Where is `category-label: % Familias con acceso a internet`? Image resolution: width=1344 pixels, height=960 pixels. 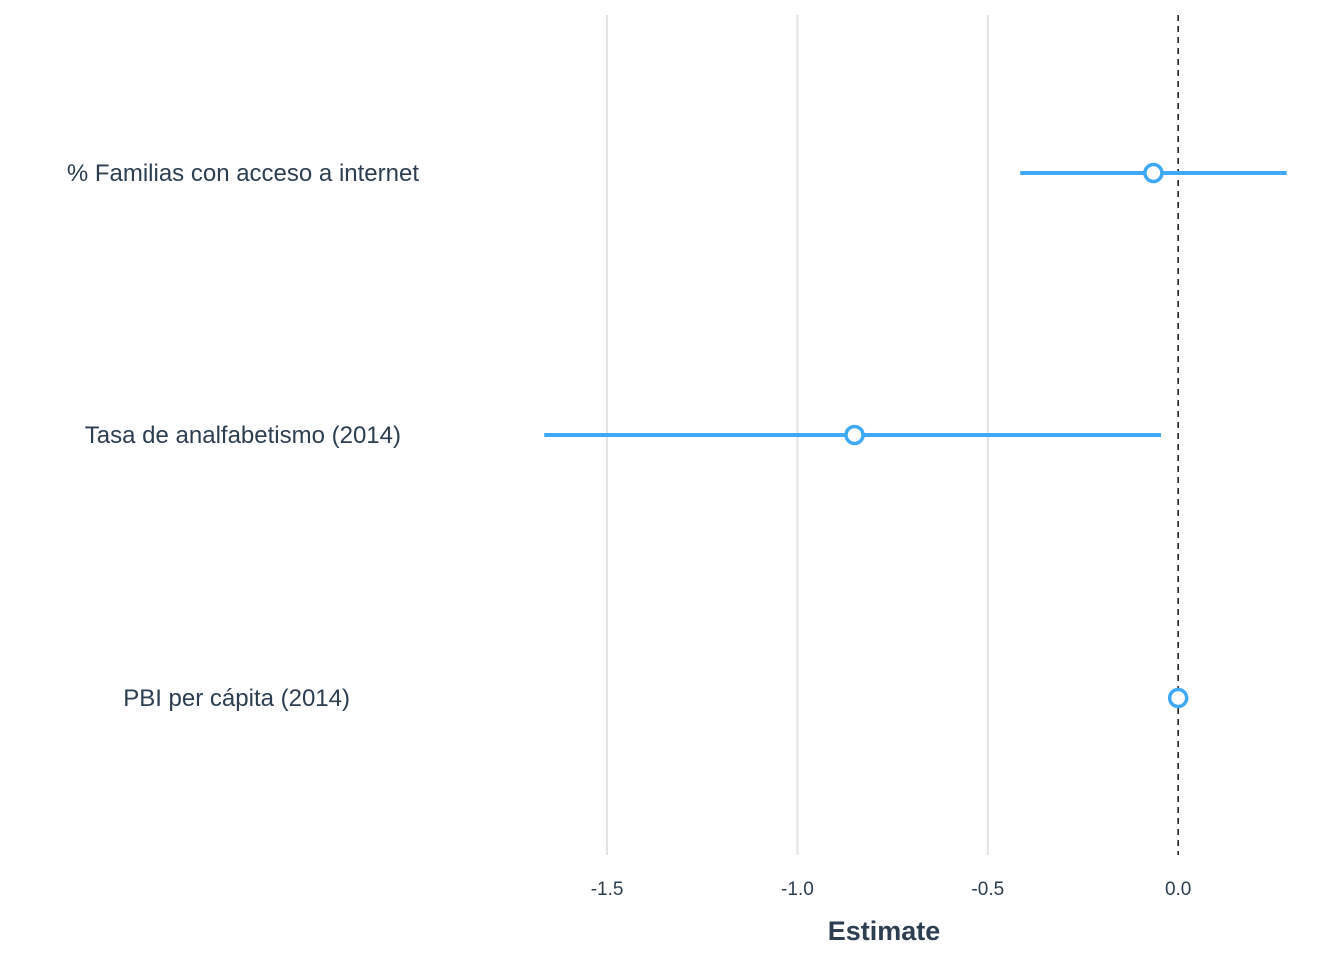 category-label: % Familias con acceso a internet is located at coordinates (243, 173).